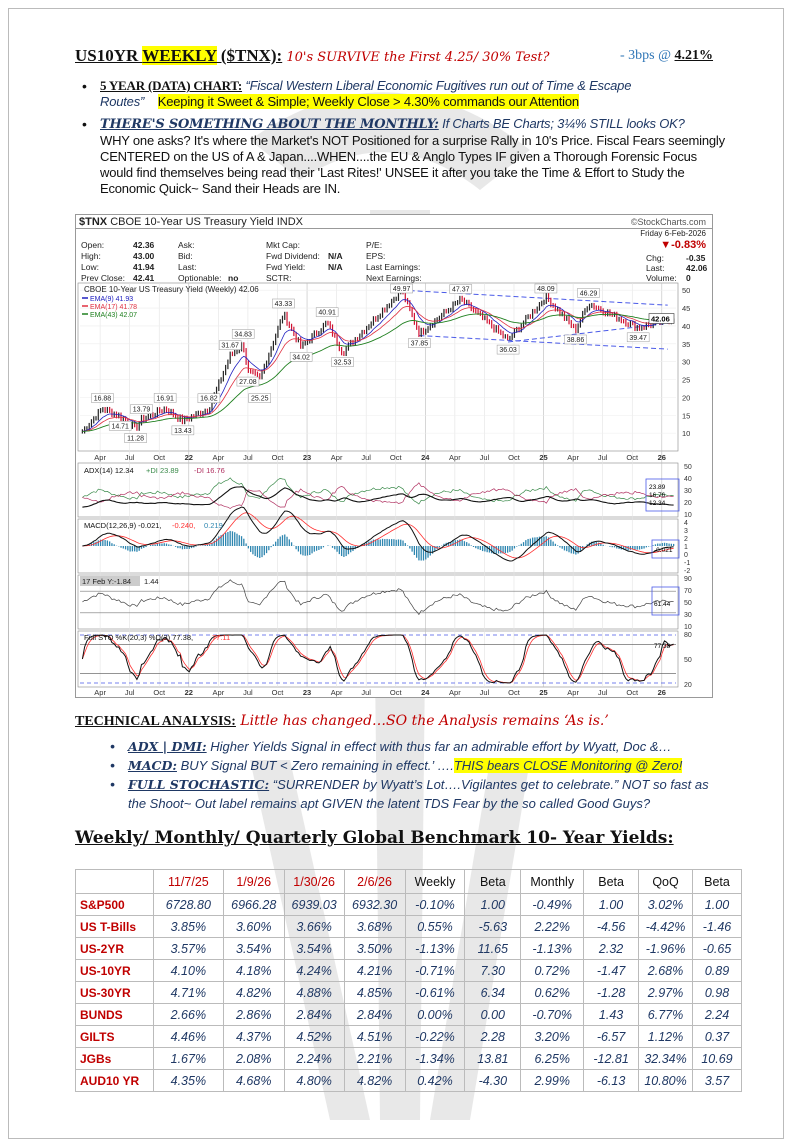  Describe the element at coordinates (665, 881) in the screenshot. I see `column-header: QoQ` at that location.